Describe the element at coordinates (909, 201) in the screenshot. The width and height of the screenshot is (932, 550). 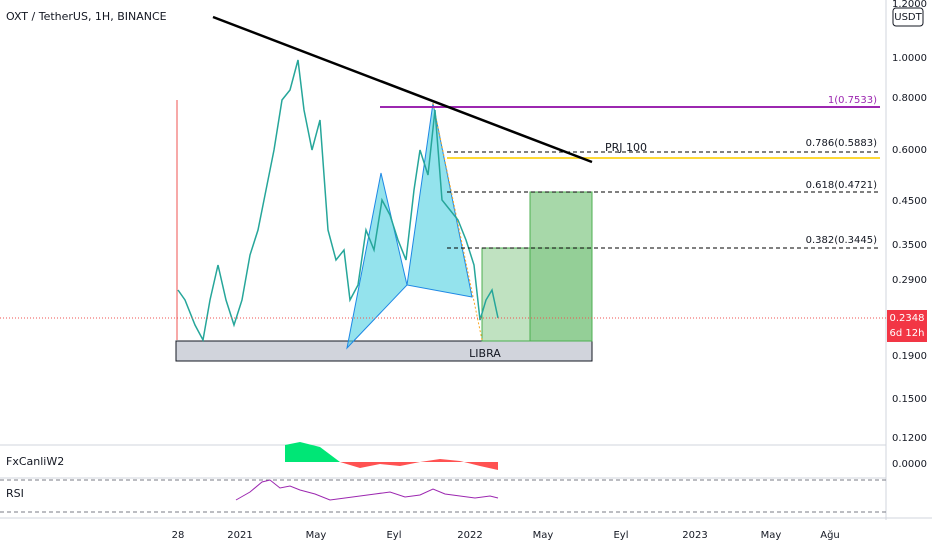
I see `price-label: 0.4500` at that location.